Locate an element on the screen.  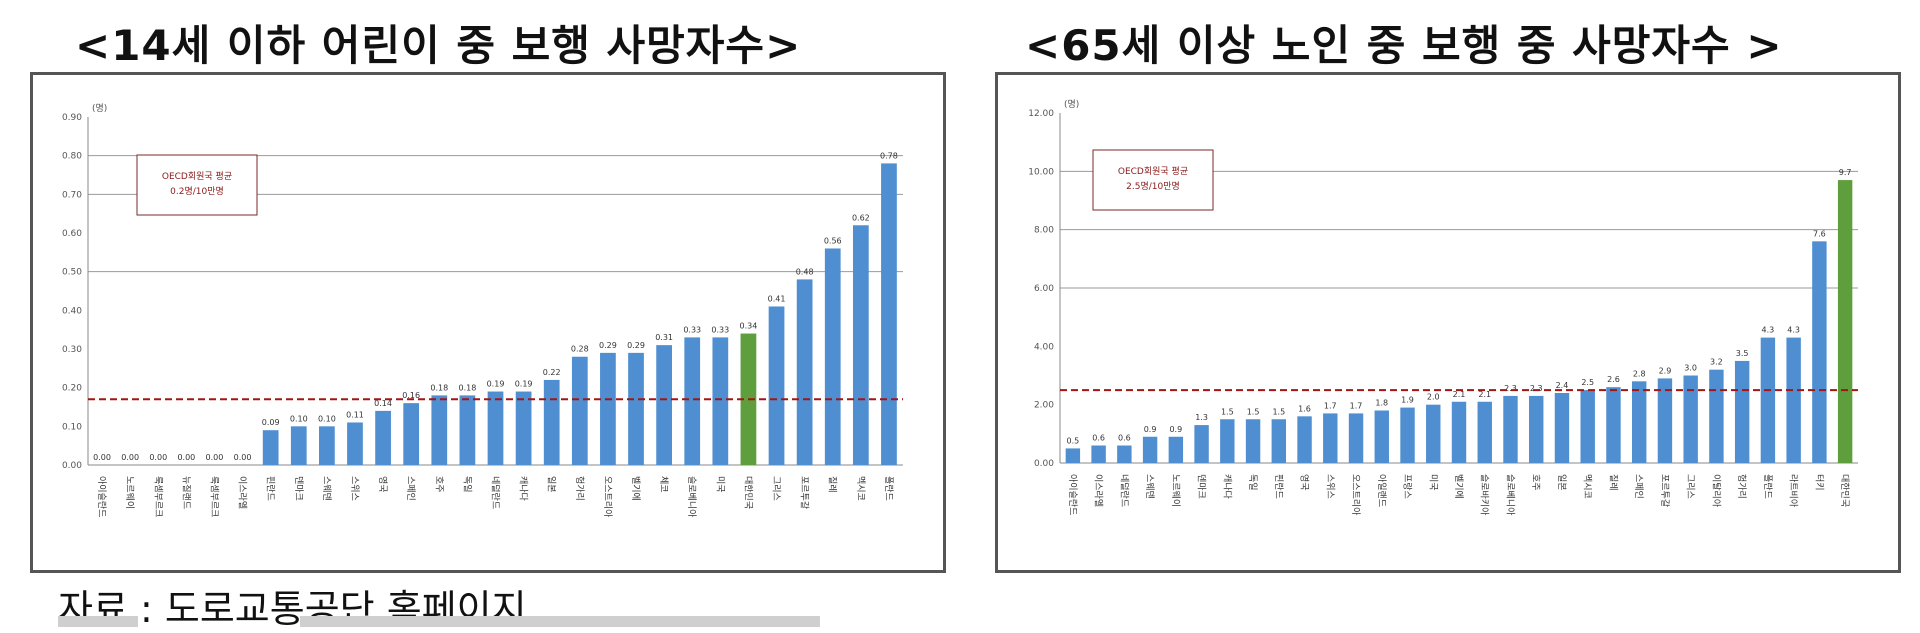
data-label: 0.31 is located at coordinates (664, 337).